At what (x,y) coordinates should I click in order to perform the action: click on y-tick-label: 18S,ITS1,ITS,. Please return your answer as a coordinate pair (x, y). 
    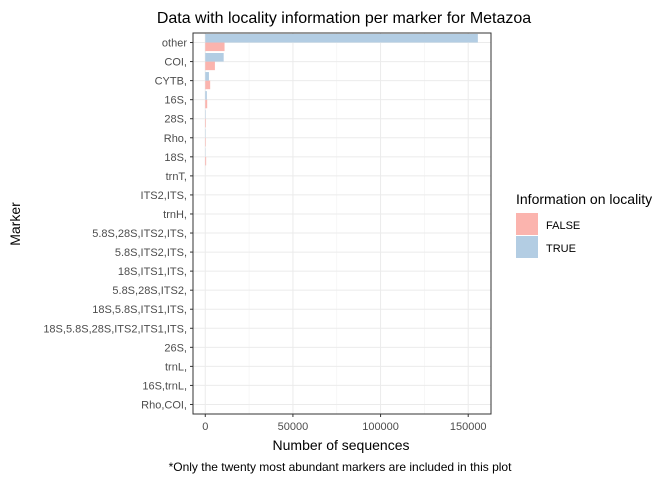
    Looking at the image, I should click on (152, 272).